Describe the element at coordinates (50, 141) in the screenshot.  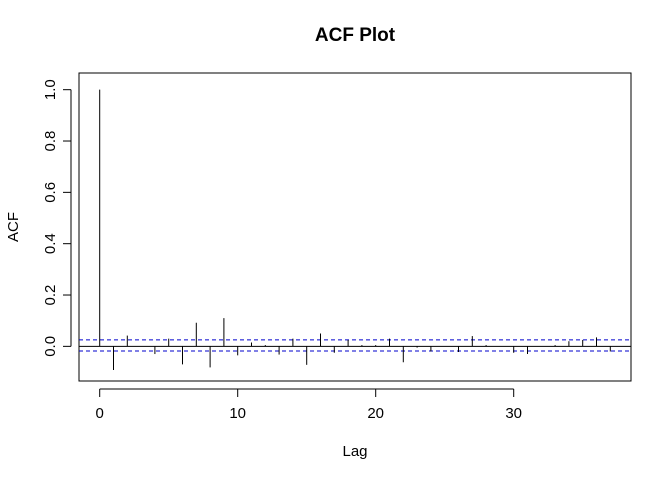
I see `y-tick-label: 0.8` at that location.